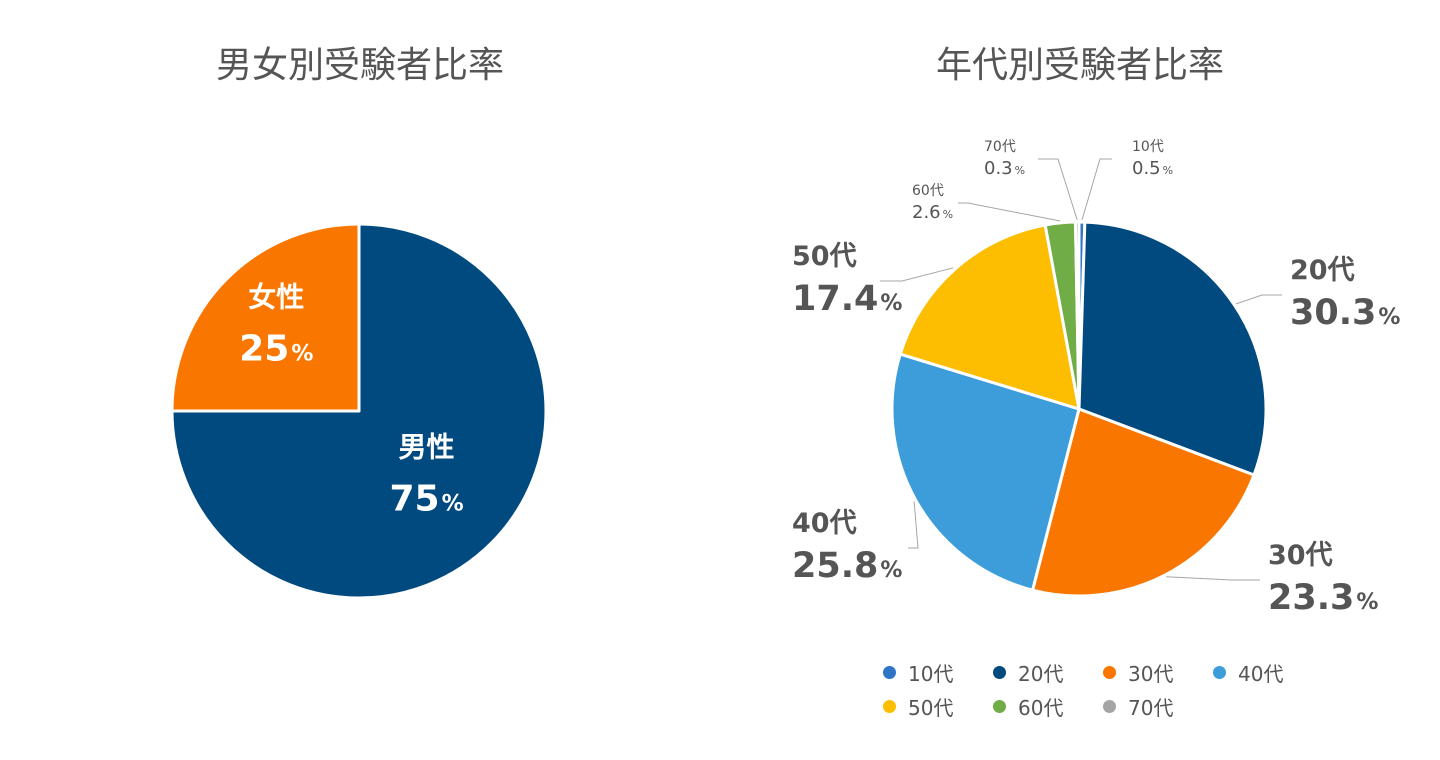 This screenshot has height=760, width=1440. What do you see at coordinates (1367, 602) in the screenshot?
I see `age-percent-2: %` at bounding box center [1367, 602].